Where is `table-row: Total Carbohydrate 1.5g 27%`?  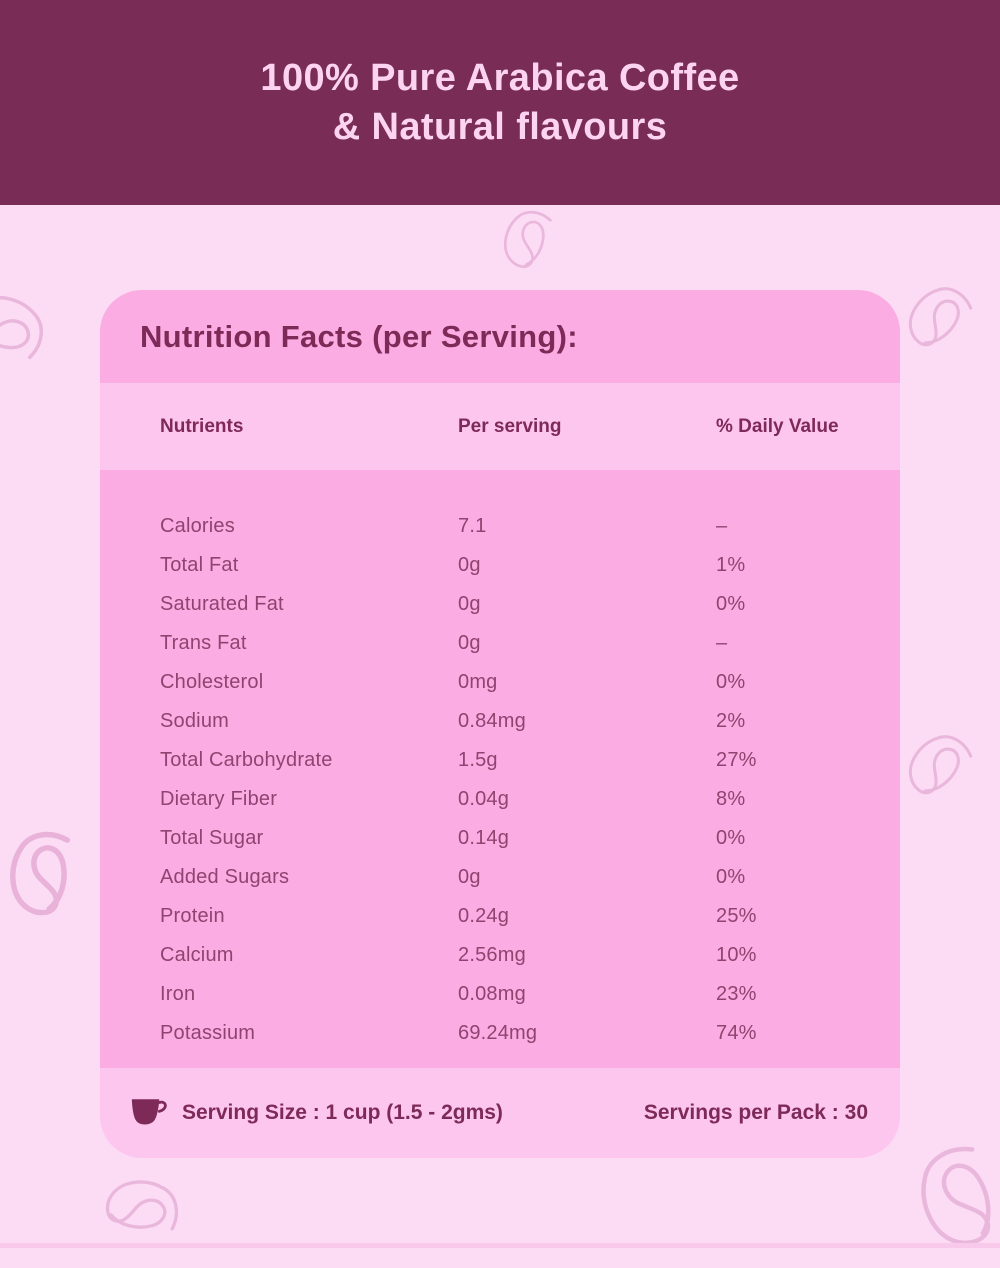 table-row: Total Carbohydrate 1.5g 27% is located at coordinates (500, 760).